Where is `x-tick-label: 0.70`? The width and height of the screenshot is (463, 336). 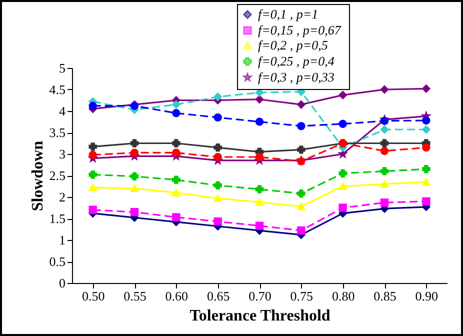
x-tick-label: 0.70 is located at coordinates (260, 296).